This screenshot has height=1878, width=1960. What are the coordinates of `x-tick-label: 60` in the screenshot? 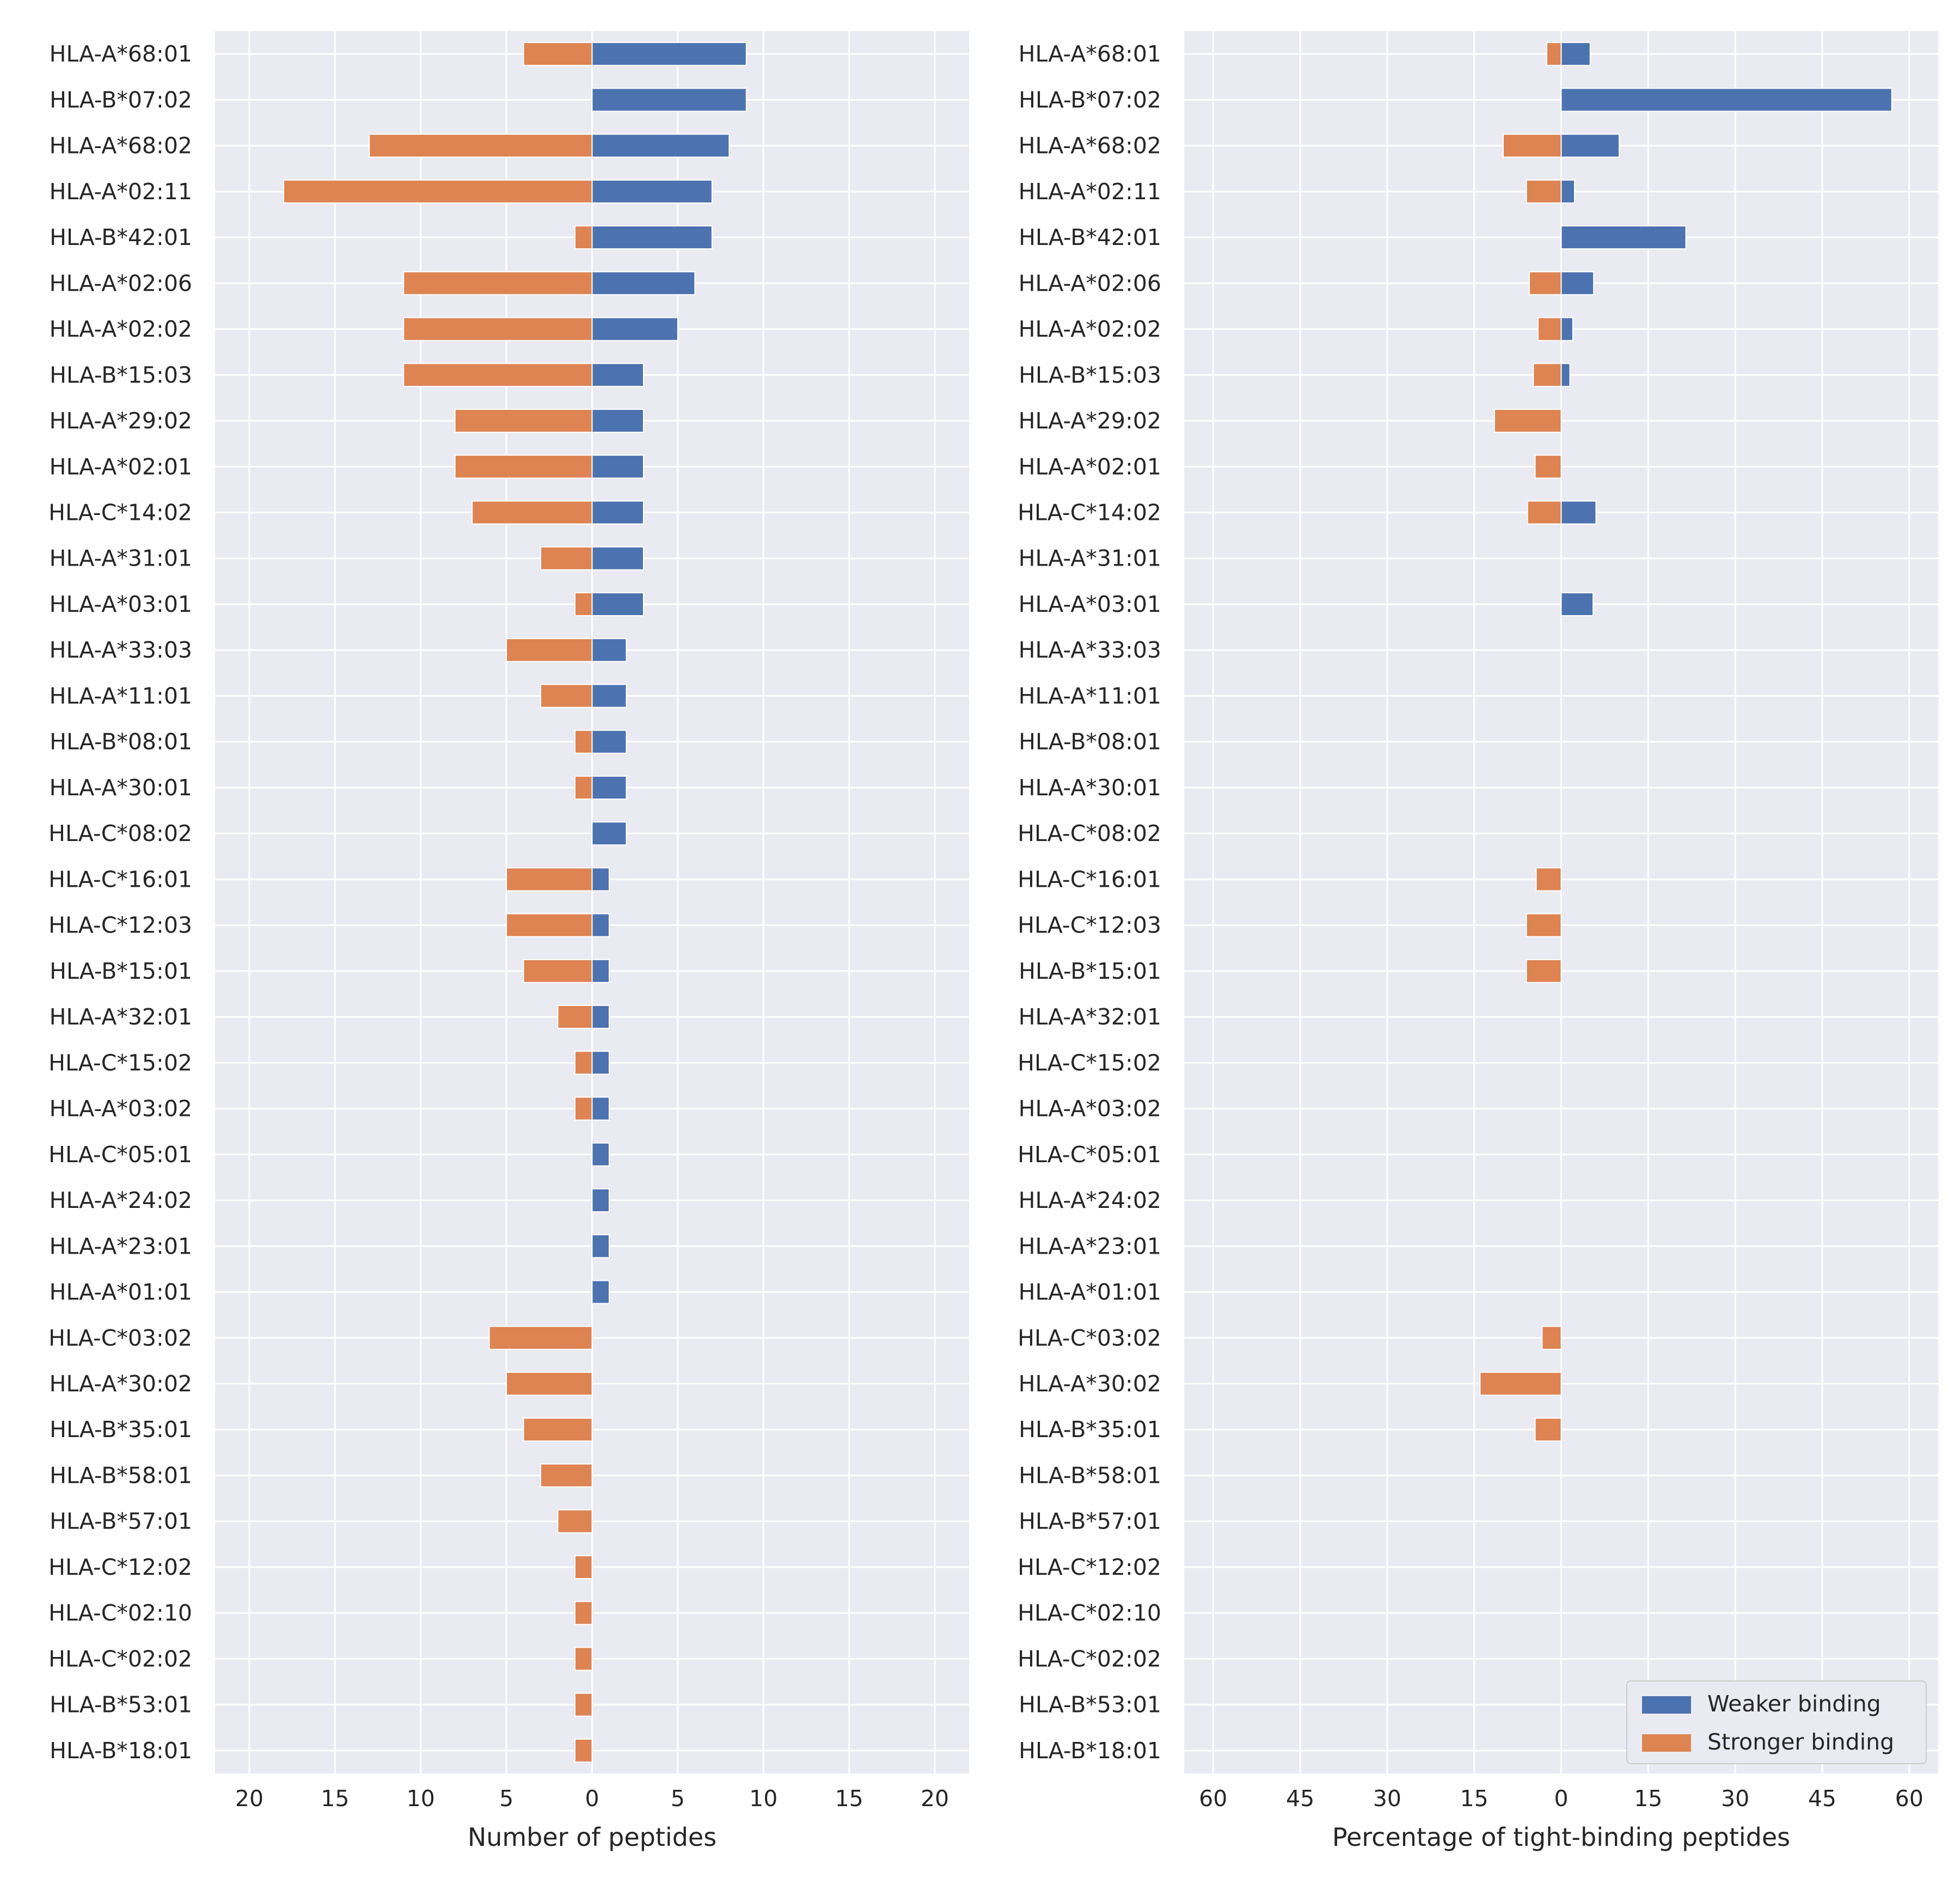 It's located at (1213, 1798).